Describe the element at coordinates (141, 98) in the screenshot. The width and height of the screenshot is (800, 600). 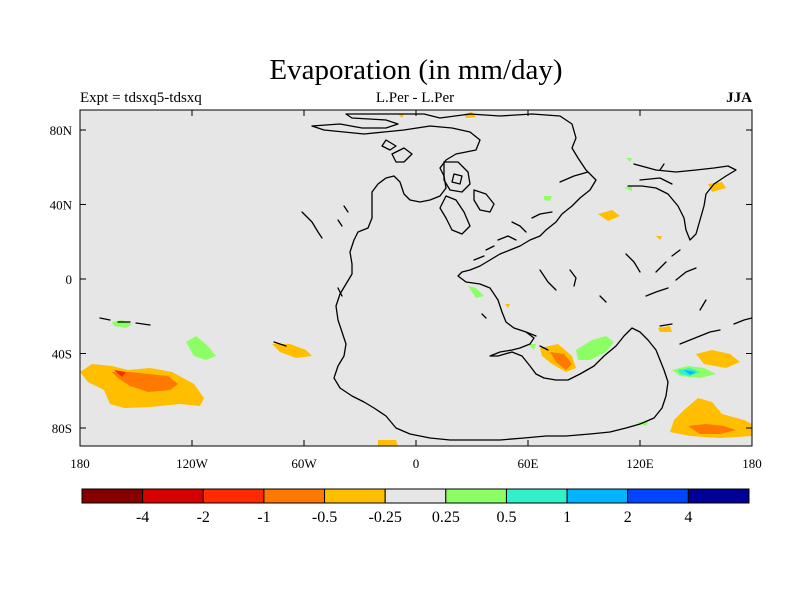
I see `experiment-label: Expt = tdsxq5-tdsxq` at that location.